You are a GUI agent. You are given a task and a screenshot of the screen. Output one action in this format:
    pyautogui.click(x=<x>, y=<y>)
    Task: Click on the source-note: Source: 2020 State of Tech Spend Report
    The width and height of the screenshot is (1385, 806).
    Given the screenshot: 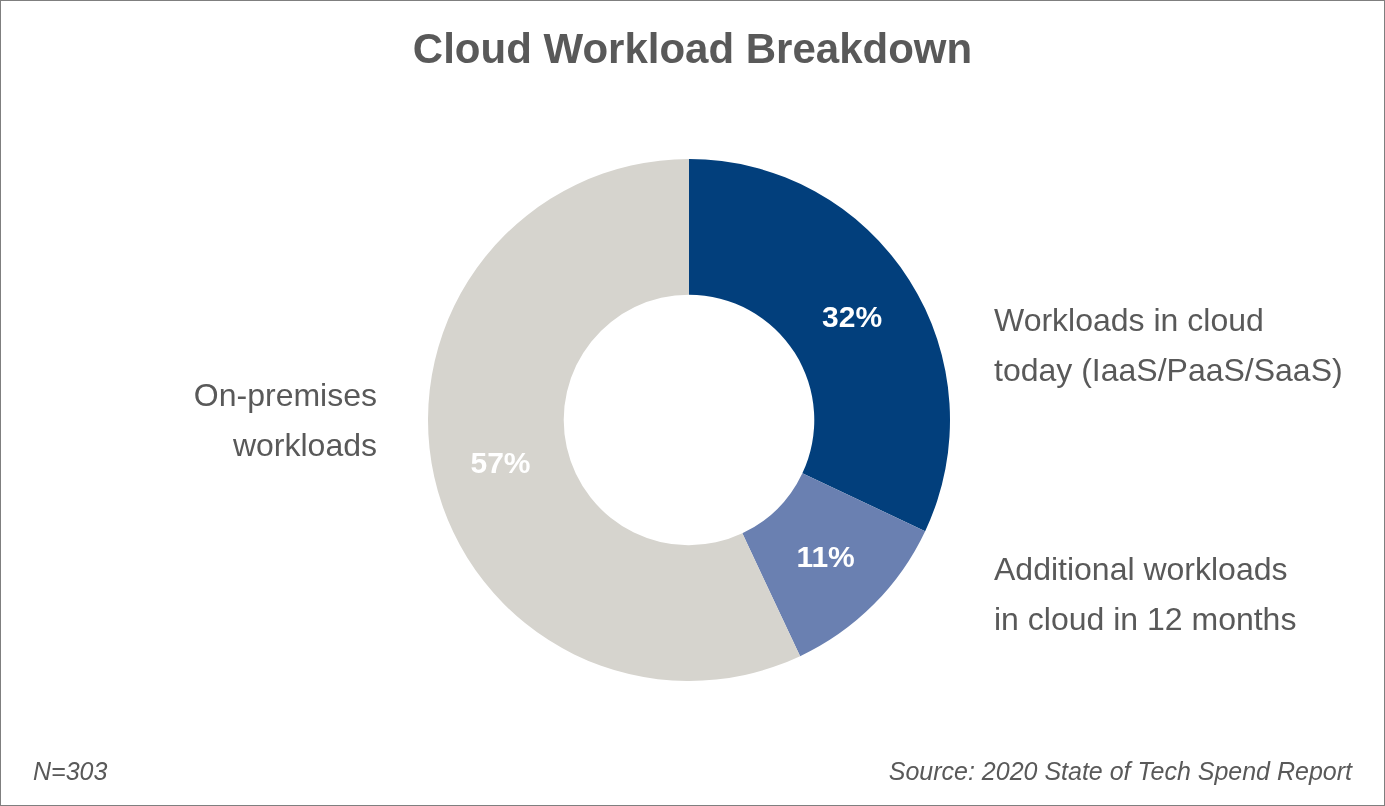 What is the action you would take?
    pyautogui.click(x=1121, y=770)
    